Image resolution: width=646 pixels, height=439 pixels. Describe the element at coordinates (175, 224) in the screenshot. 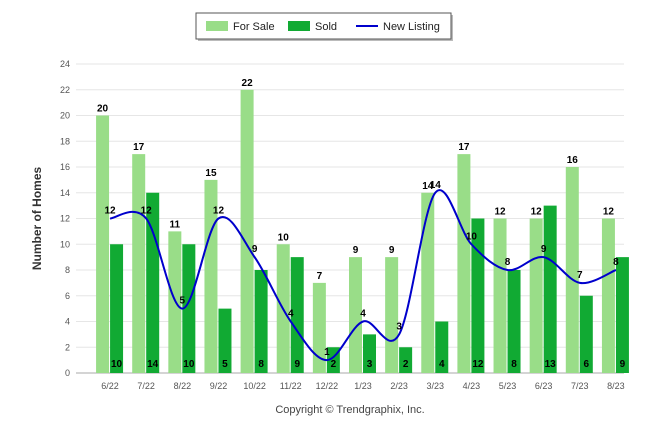

I see `for-sale-value-label: 11` at that location.